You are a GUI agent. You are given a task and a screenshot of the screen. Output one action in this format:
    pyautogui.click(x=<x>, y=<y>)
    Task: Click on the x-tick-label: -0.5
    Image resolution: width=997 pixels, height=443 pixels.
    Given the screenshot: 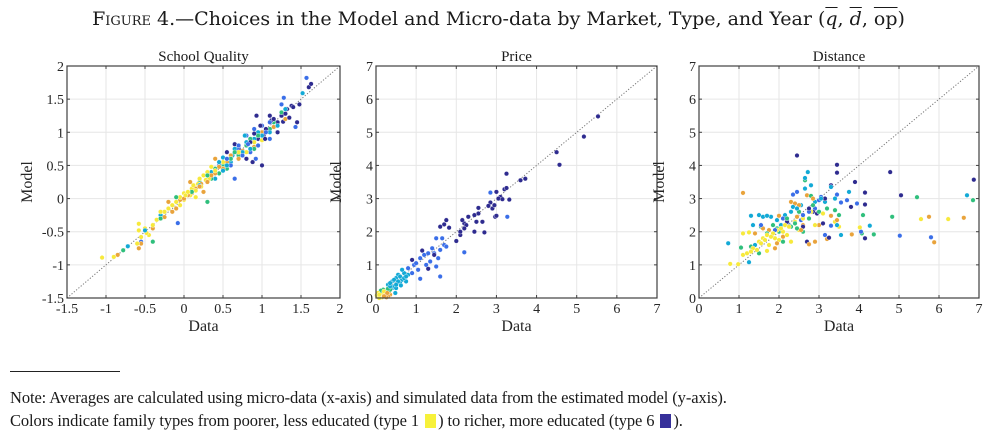 What is the action you would take?
    pyautogui.click(x=145, y=309)
    